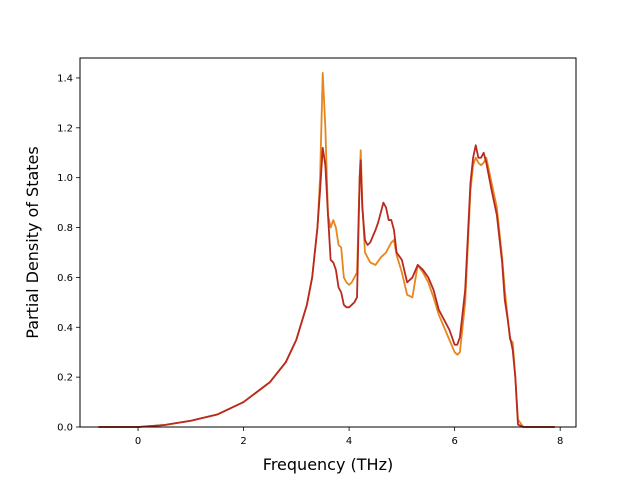 This screenshot has width=640, height=480. I want to click on y-axis-label: Partial Density of States, so click(32, 242).